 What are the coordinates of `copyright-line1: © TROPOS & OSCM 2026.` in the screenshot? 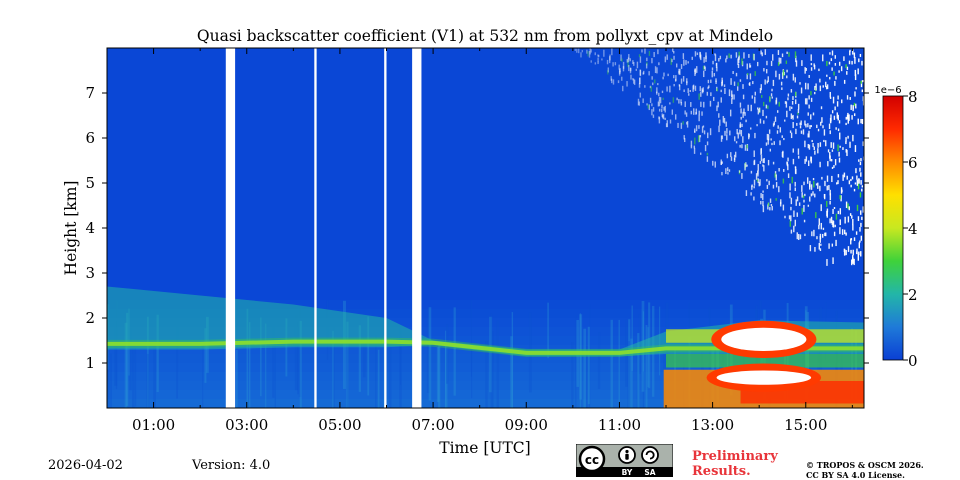 It's located at (865, 465).